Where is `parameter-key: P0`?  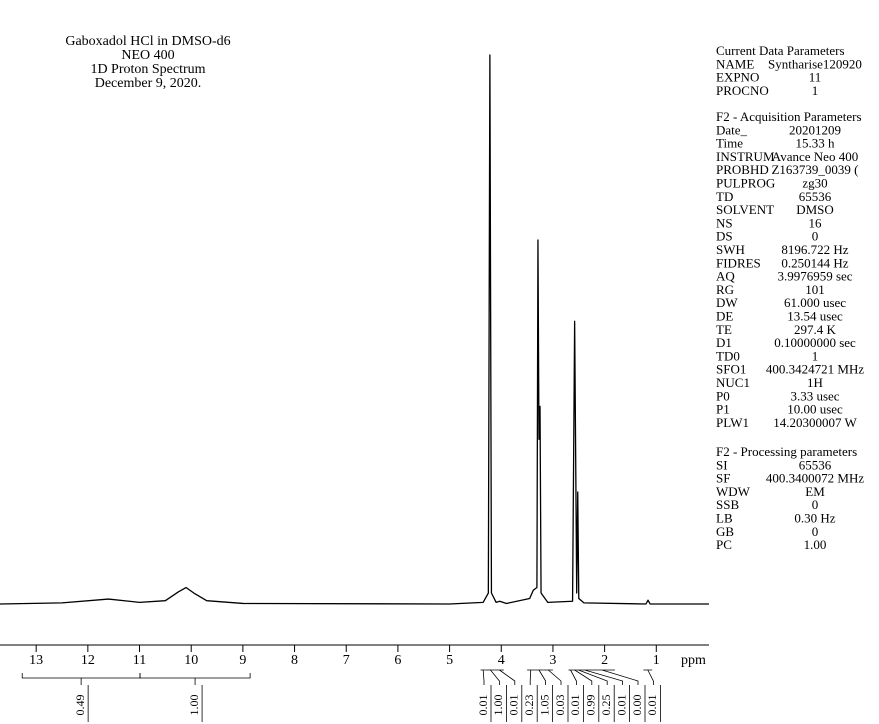 parameter-key: P0 is located at coordinates (723, 395).